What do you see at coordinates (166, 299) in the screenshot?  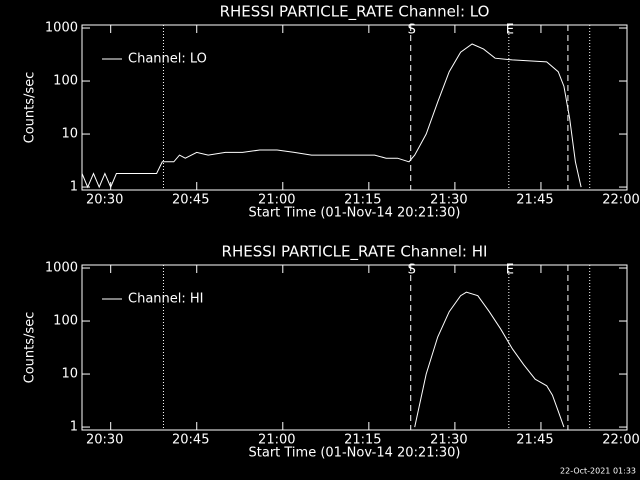 I see `legend-label: Channel: HI` at bounding box center [166, 299].